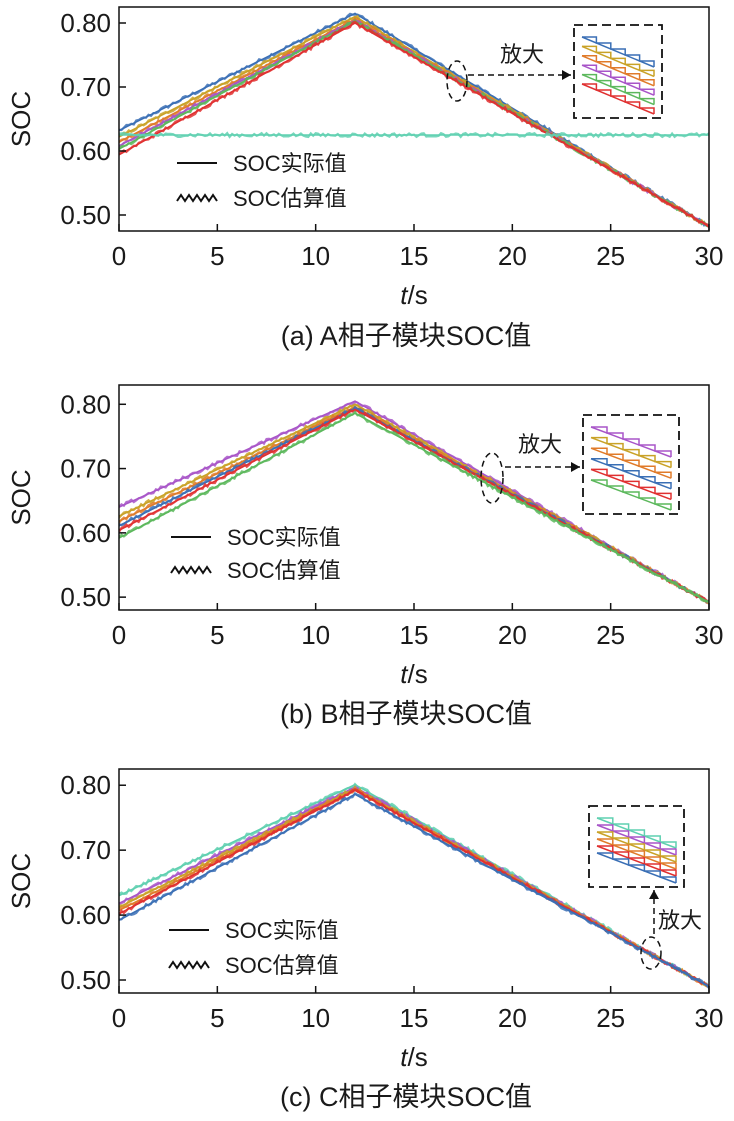  What do you see at coordinates (406, 336) in the screenshot?
I see `panel-caption: (a) A相子模块SOC值` at bounding box center [406, 336].